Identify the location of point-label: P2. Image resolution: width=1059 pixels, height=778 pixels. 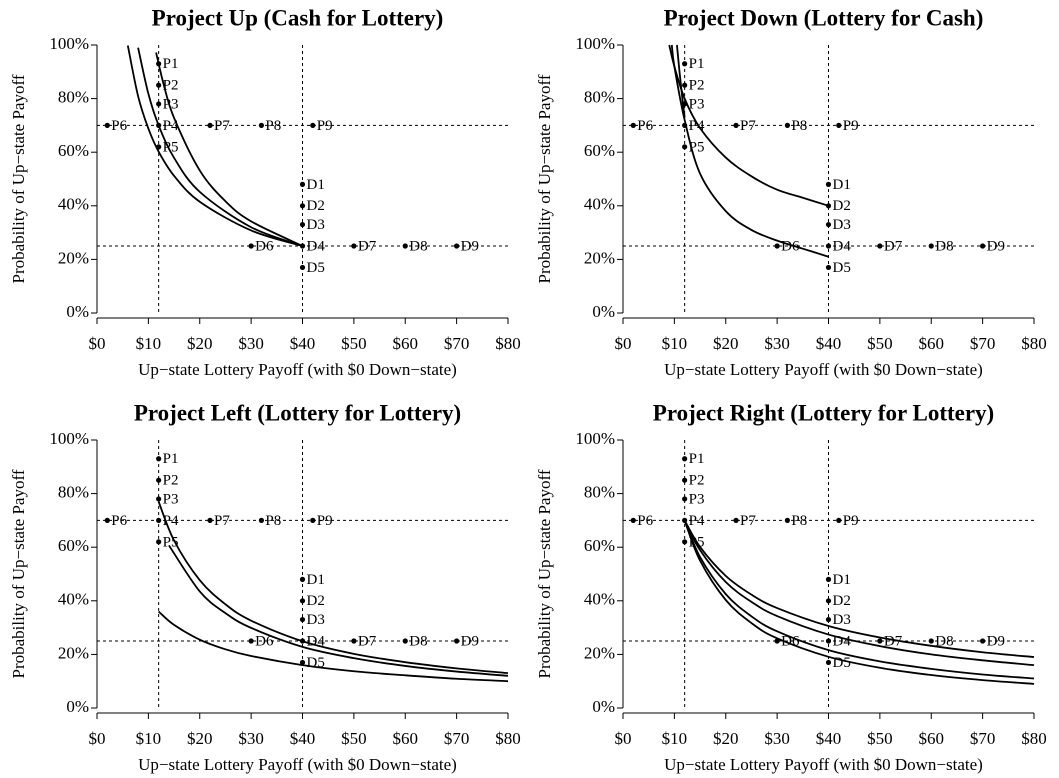
(697, 86).